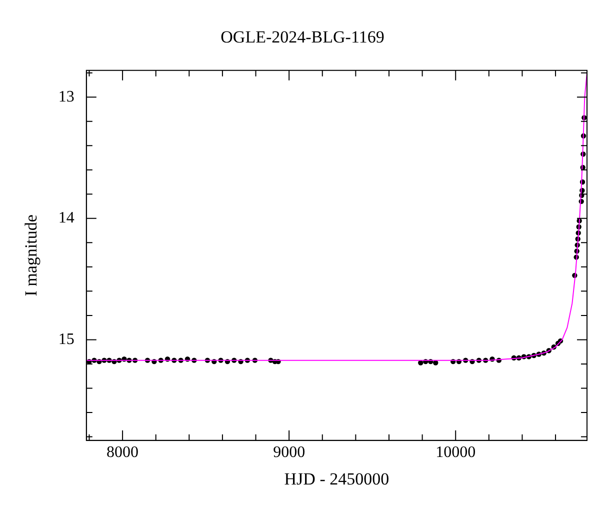  I want to click on y-tick-label: 14, so click(66, 218).